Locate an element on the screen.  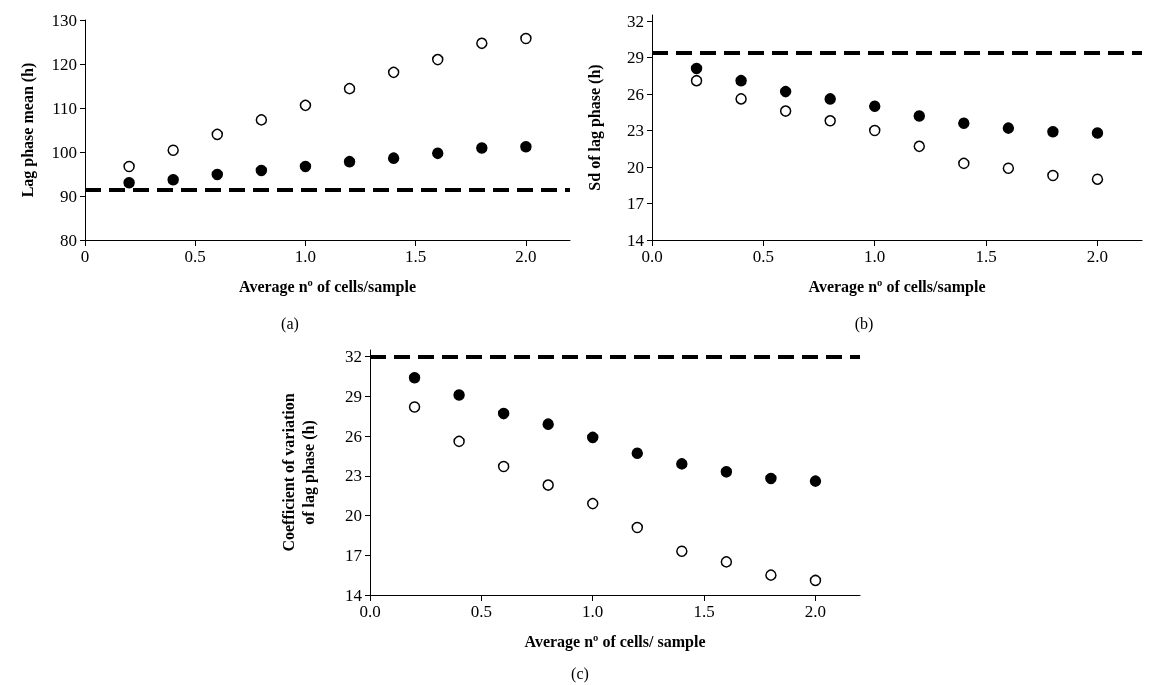
y-axis-title: Coefficient of variation of lag phase (h) is located at coordinates (298, 472).